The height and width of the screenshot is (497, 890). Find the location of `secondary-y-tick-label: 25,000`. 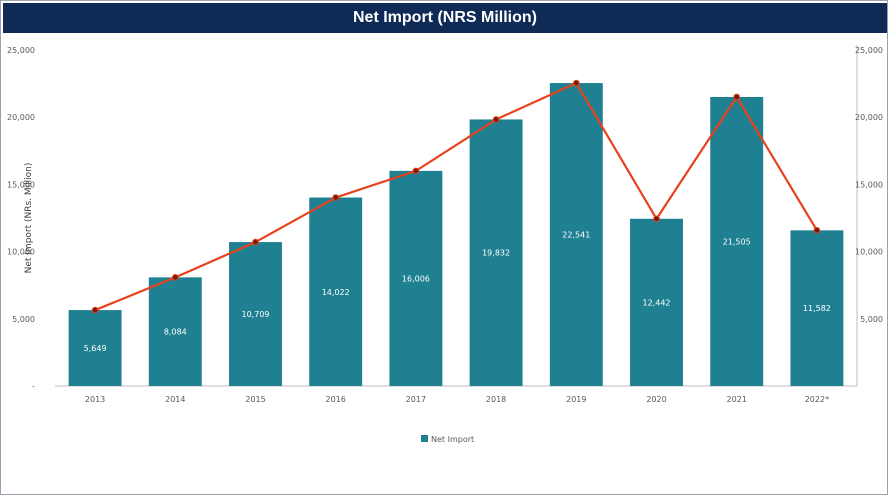

secondary-y-tick-label: 25,000 is located at coordinates (869, 50).